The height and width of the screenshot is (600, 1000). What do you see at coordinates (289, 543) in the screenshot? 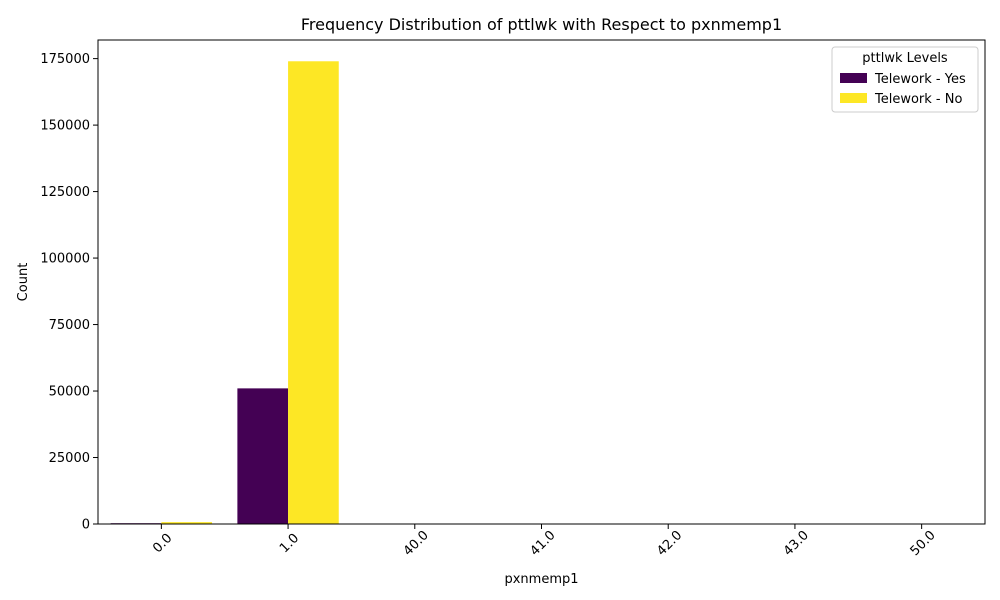
I see `x-tick-label: 1.0` at bounding box center [289, 543].